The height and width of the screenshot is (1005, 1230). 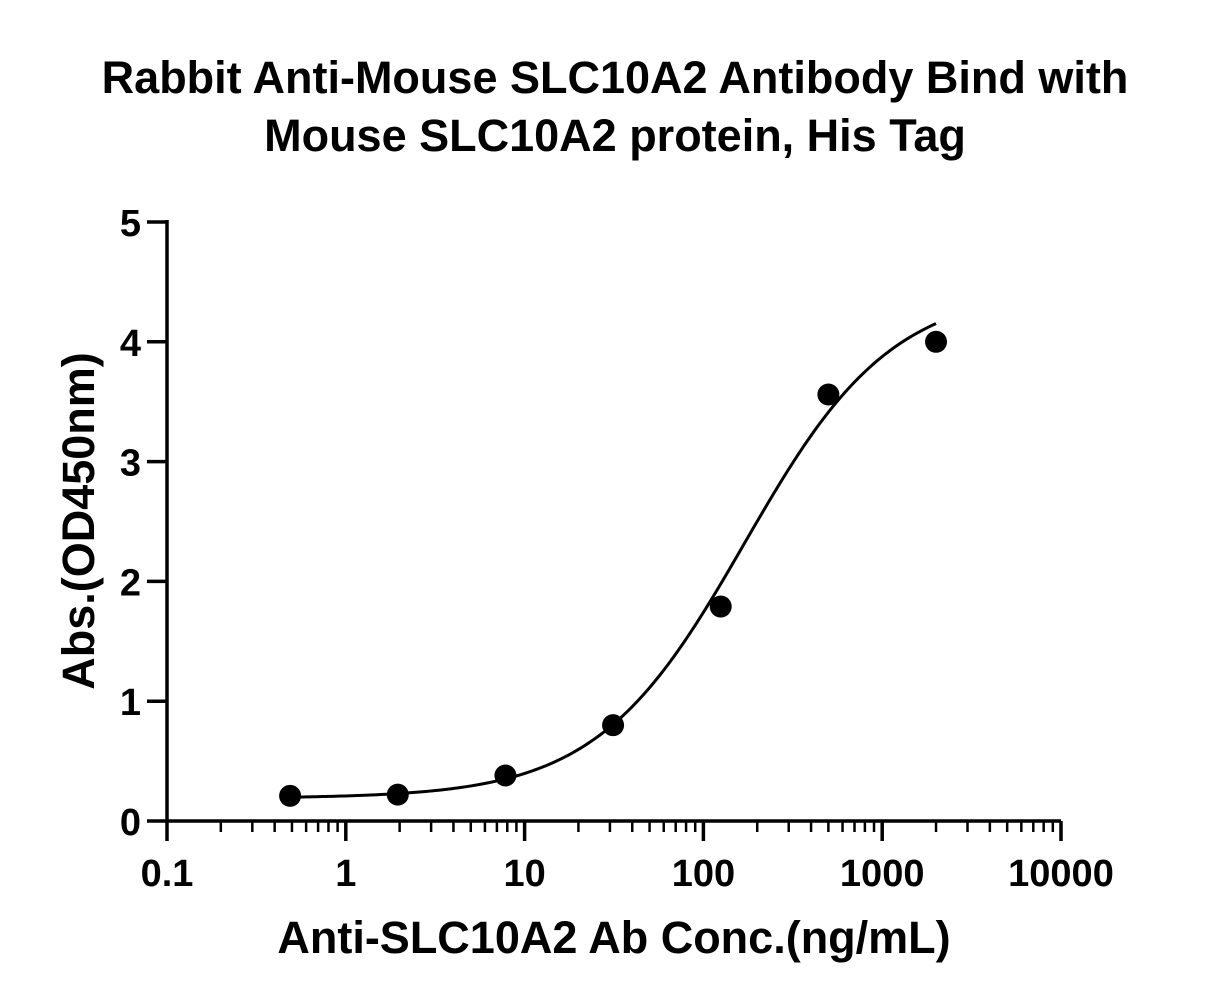 I want to click on y-tick-label: 1, so click(x=130, y=703).